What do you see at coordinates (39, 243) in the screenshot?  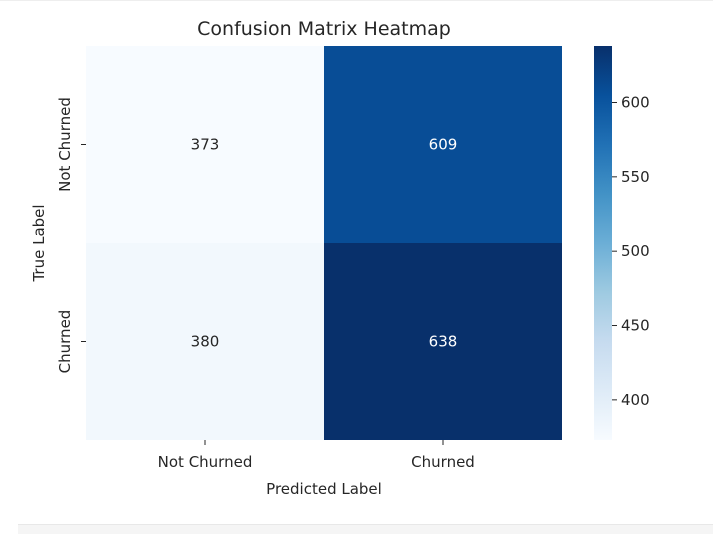 I see `y-axis-label: True Label` at bounding box center [39, 243].